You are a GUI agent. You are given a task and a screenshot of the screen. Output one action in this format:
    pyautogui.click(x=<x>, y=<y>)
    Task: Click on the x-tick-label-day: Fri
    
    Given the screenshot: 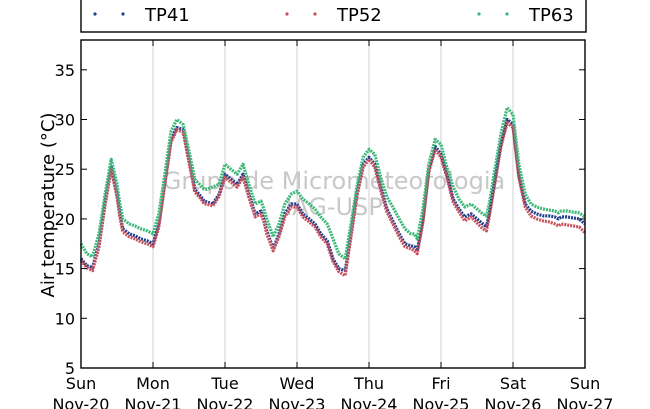 What is the action you would take?
    pyautogui.click(x=440, y=383)
    